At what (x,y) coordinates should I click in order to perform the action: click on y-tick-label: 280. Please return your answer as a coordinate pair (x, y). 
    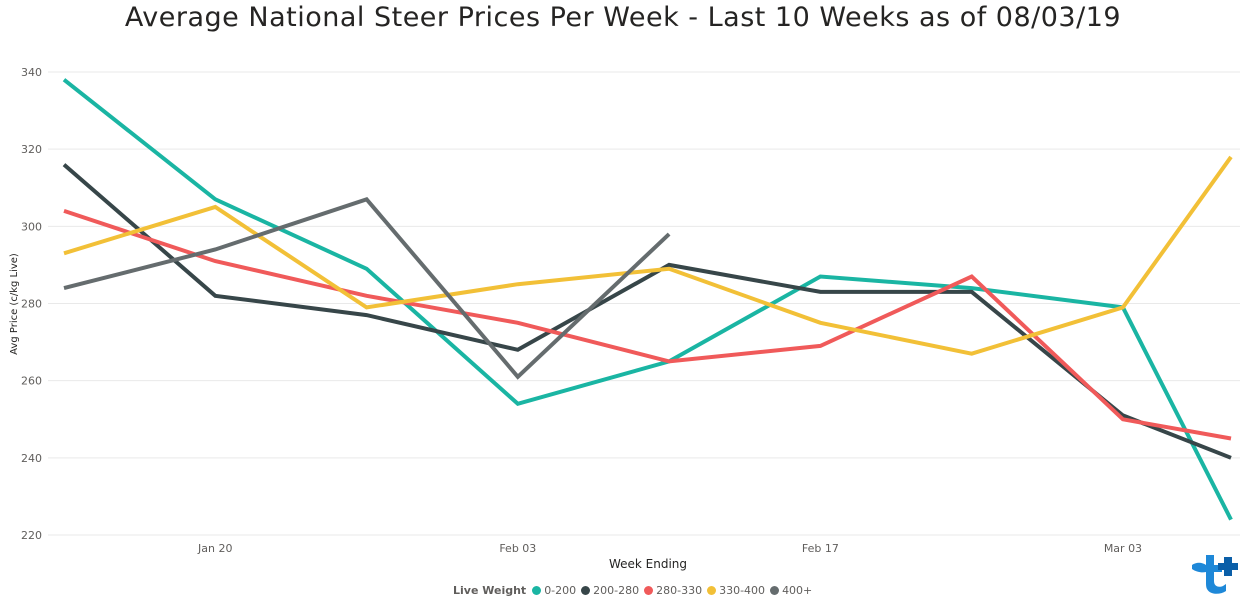
    Looking at the image, I should click on (31, 304).